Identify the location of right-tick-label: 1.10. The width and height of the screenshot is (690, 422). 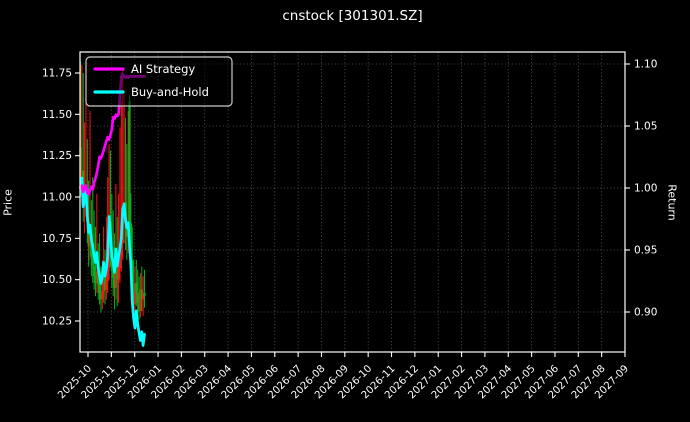
(645, 65).